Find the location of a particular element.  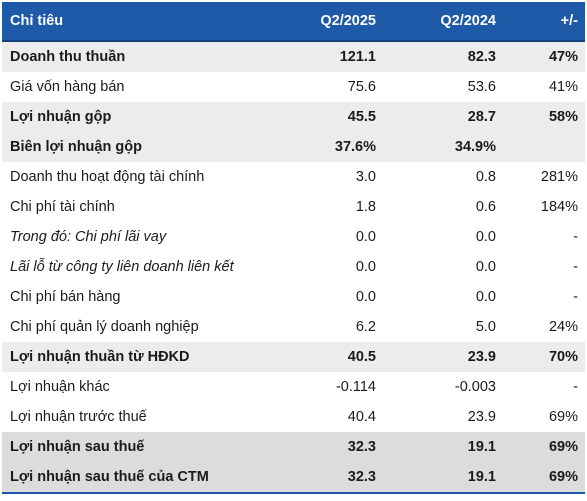

row-value-q2-2025: 40.4 is located at coordinates (361, 417).